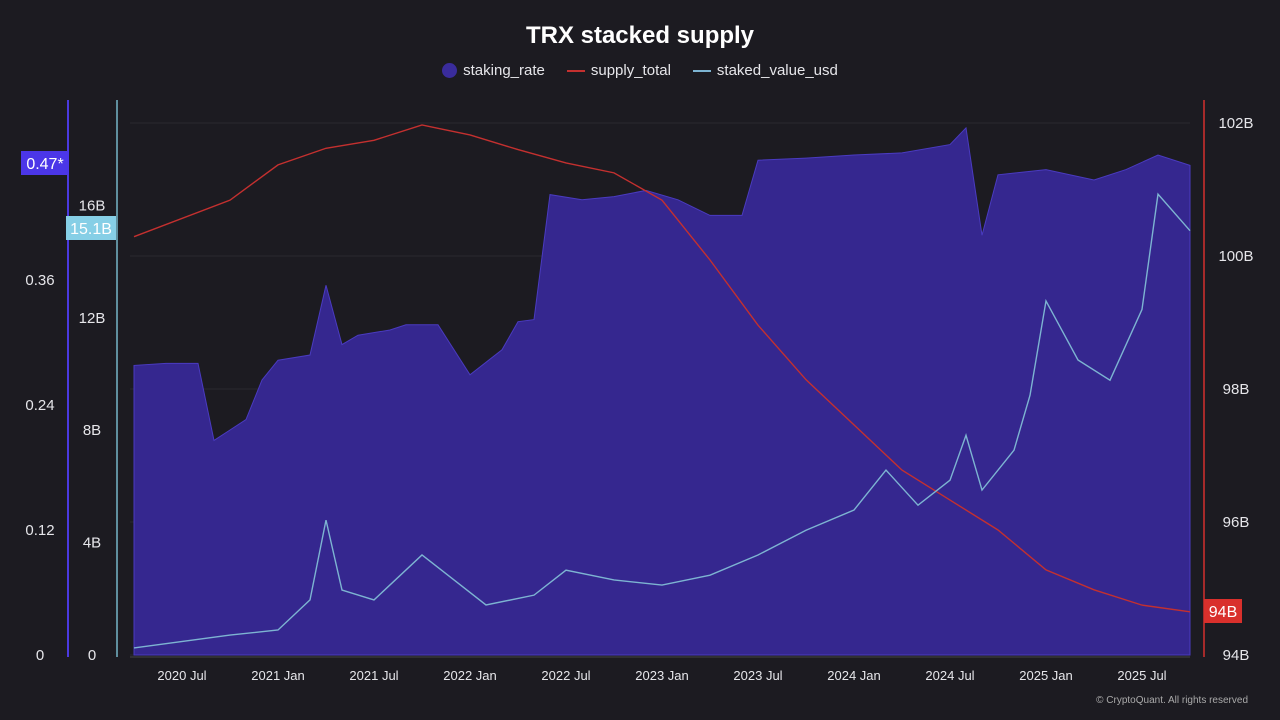  What do you see at coordinates (92, 318) in the screenshot?
I see `y-tick-staked-value: 12B` at bounding box center [92, 318].